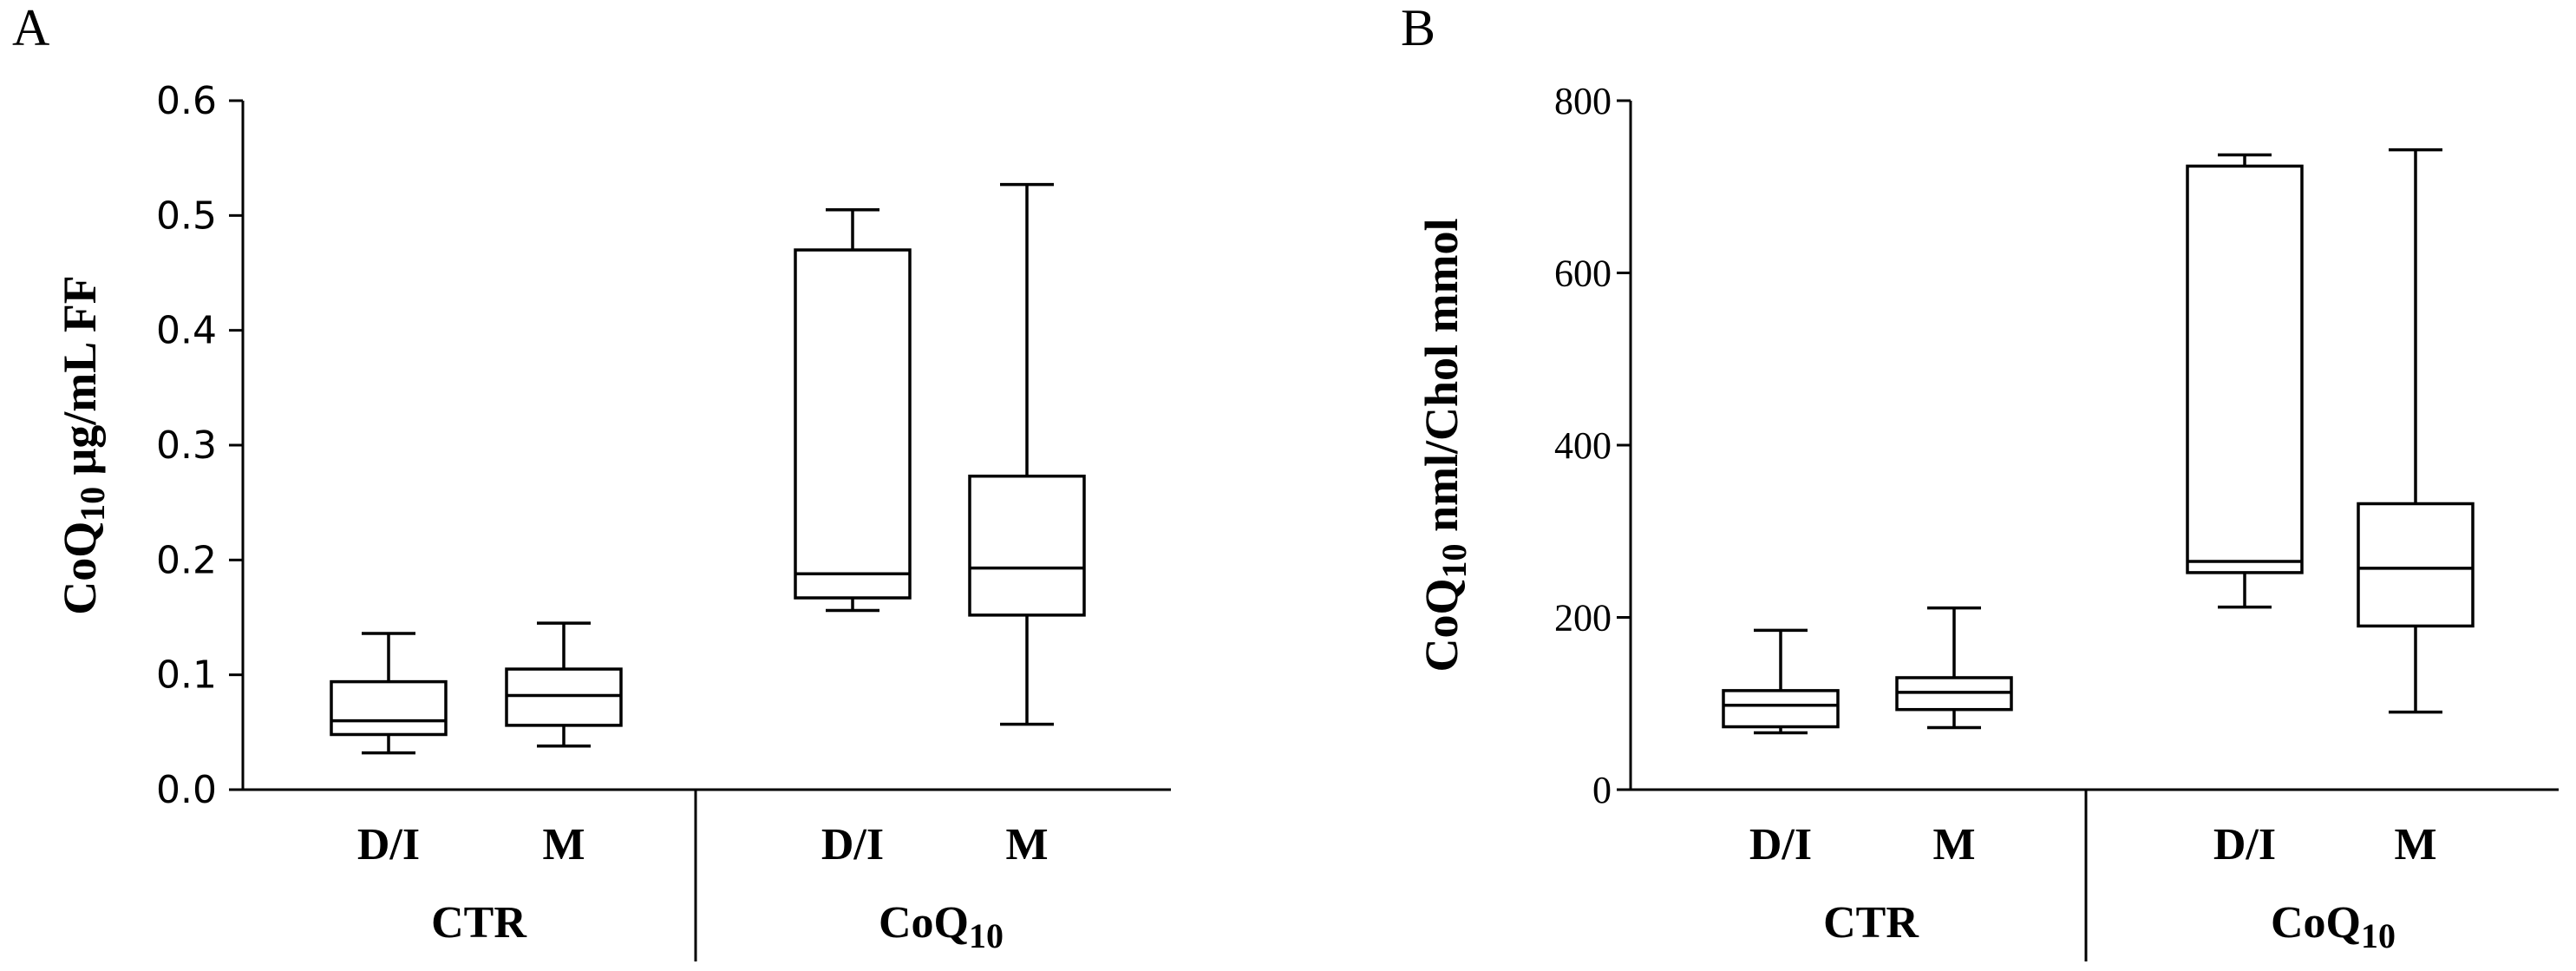 The height and width of the screenshot is (971, 2576). What do you see at coordinates (186, 560) in the screenshot?
I see `y-tick-label: 0.2` at bounding box center [186, 560].